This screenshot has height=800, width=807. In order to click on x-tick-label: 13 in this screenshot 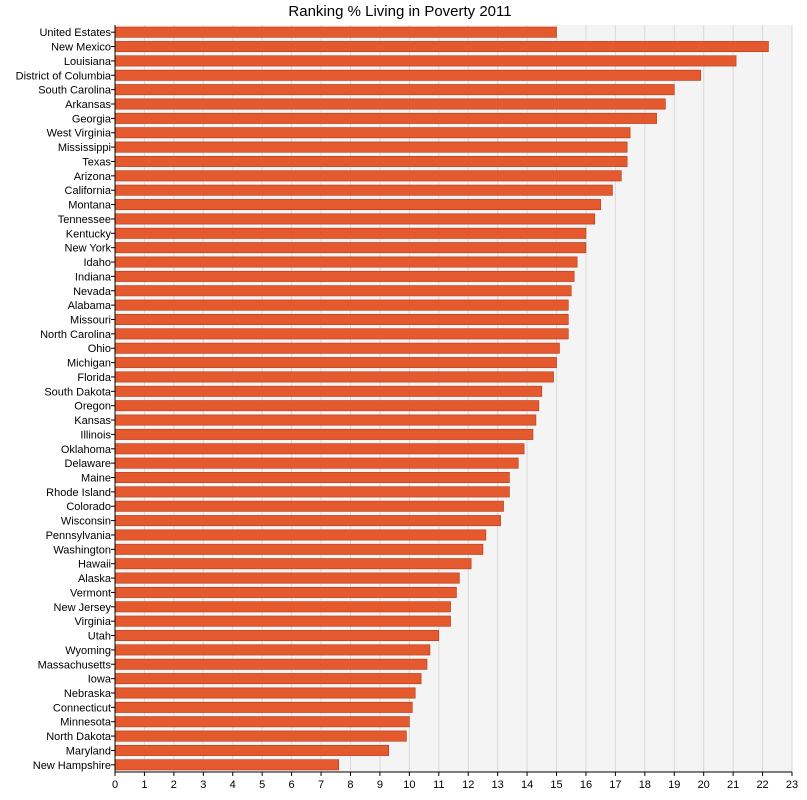, I will do `click(498, 785)`.